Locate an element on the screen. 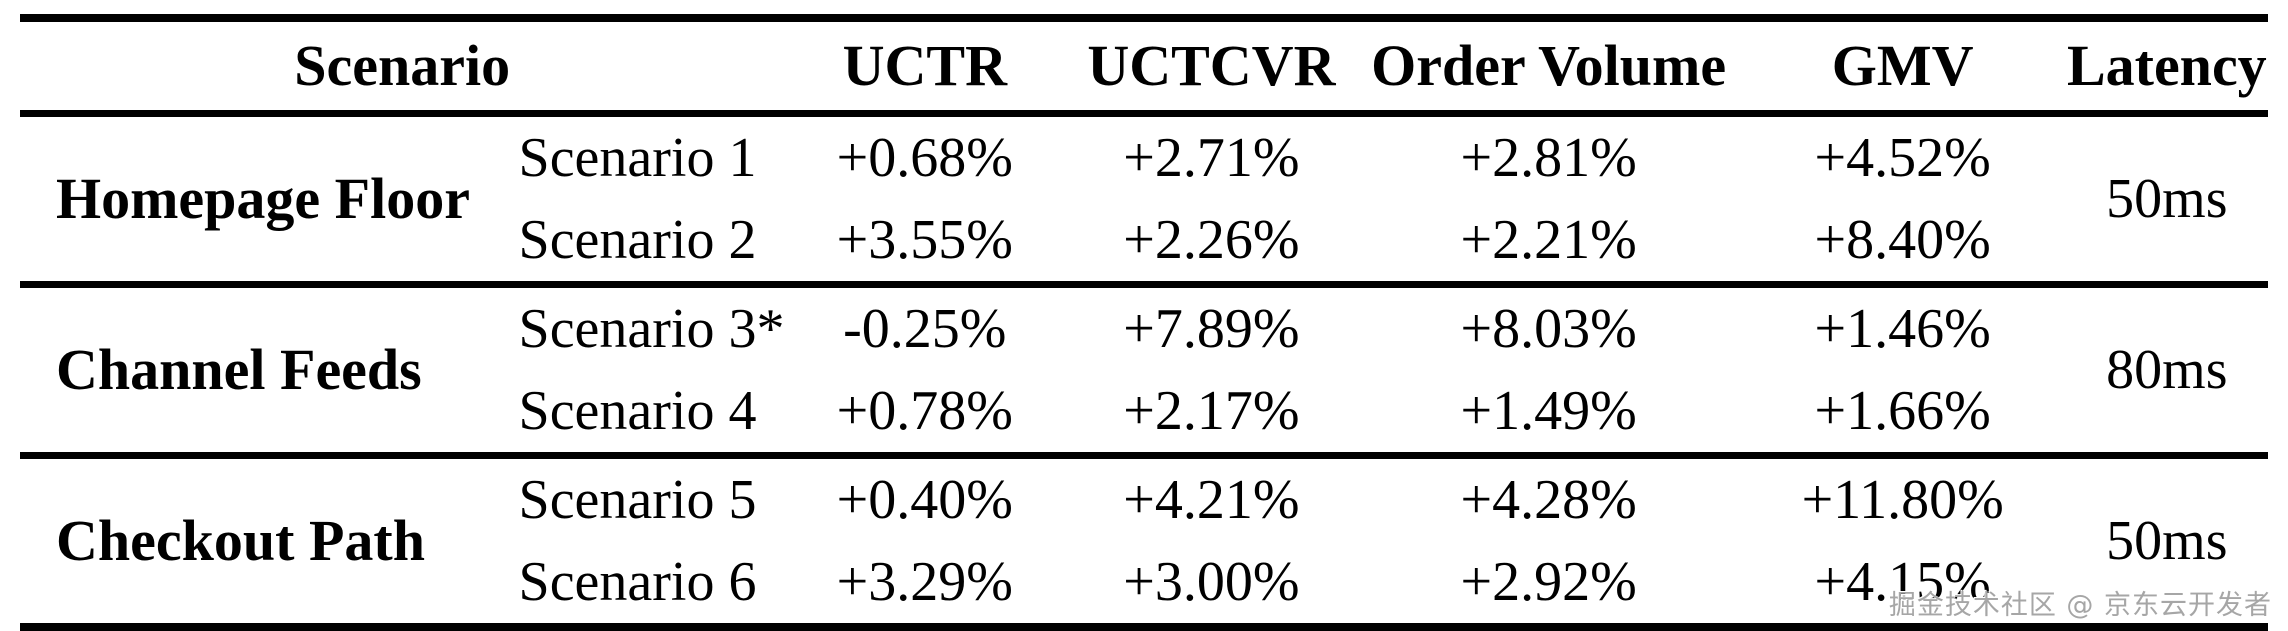  uctcvr-cell: +2.26% is located at coordinates (1211, 240).